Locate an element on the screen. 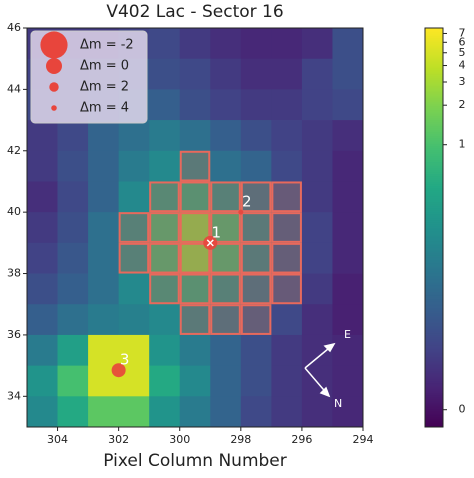 This screenshot has height=478, width=474. legend-label: Δm = 2 is located at coordinates (104, 87).